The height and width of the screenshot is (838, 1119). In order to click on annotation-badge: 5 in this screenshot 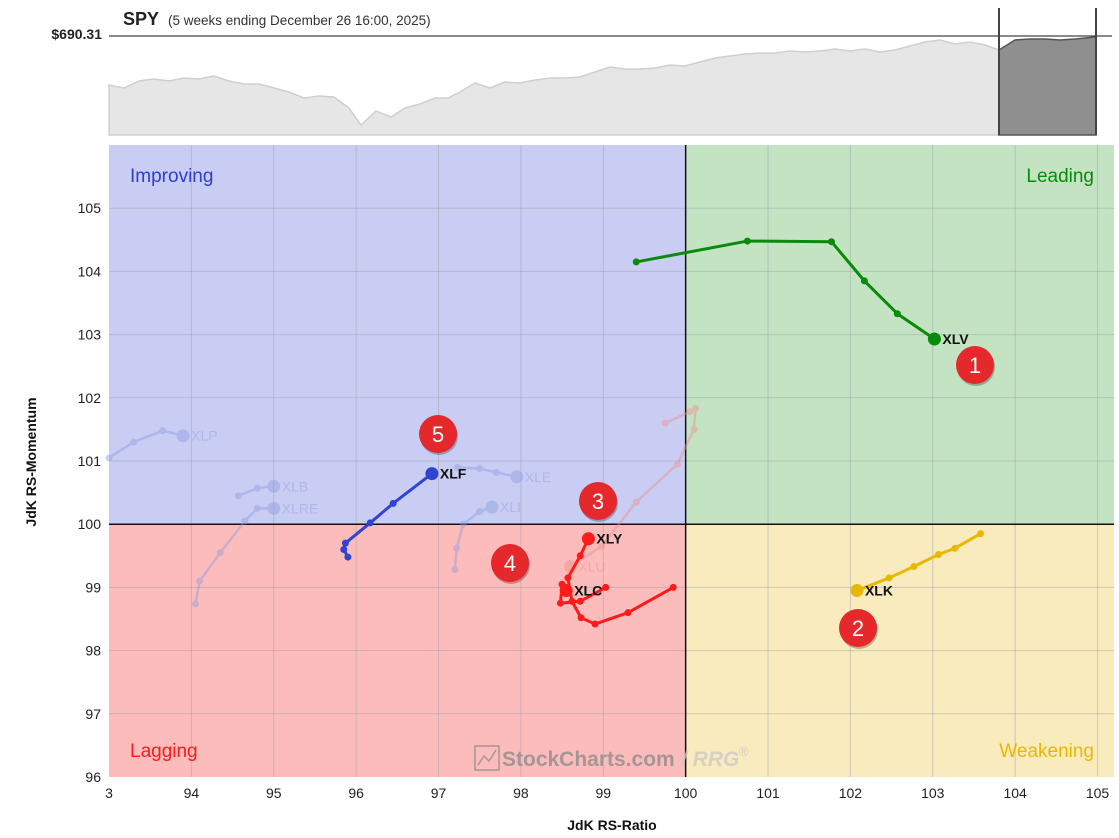, I will do `click(438, 435)`.